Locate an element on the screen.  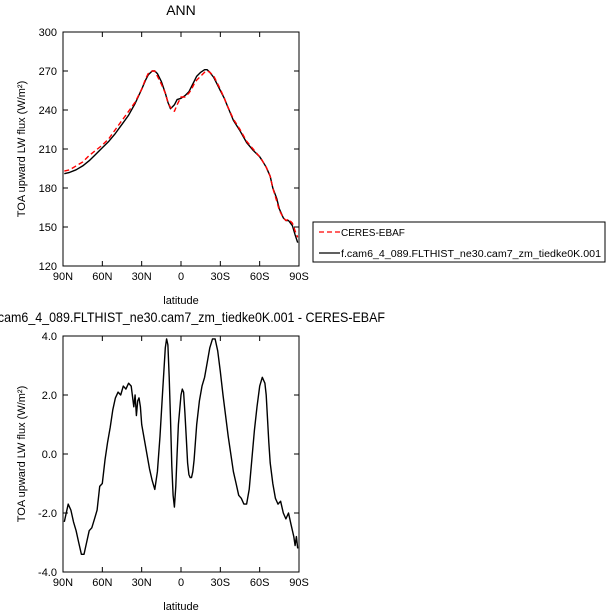
top-panel-series is located at coordinates (181, 155).